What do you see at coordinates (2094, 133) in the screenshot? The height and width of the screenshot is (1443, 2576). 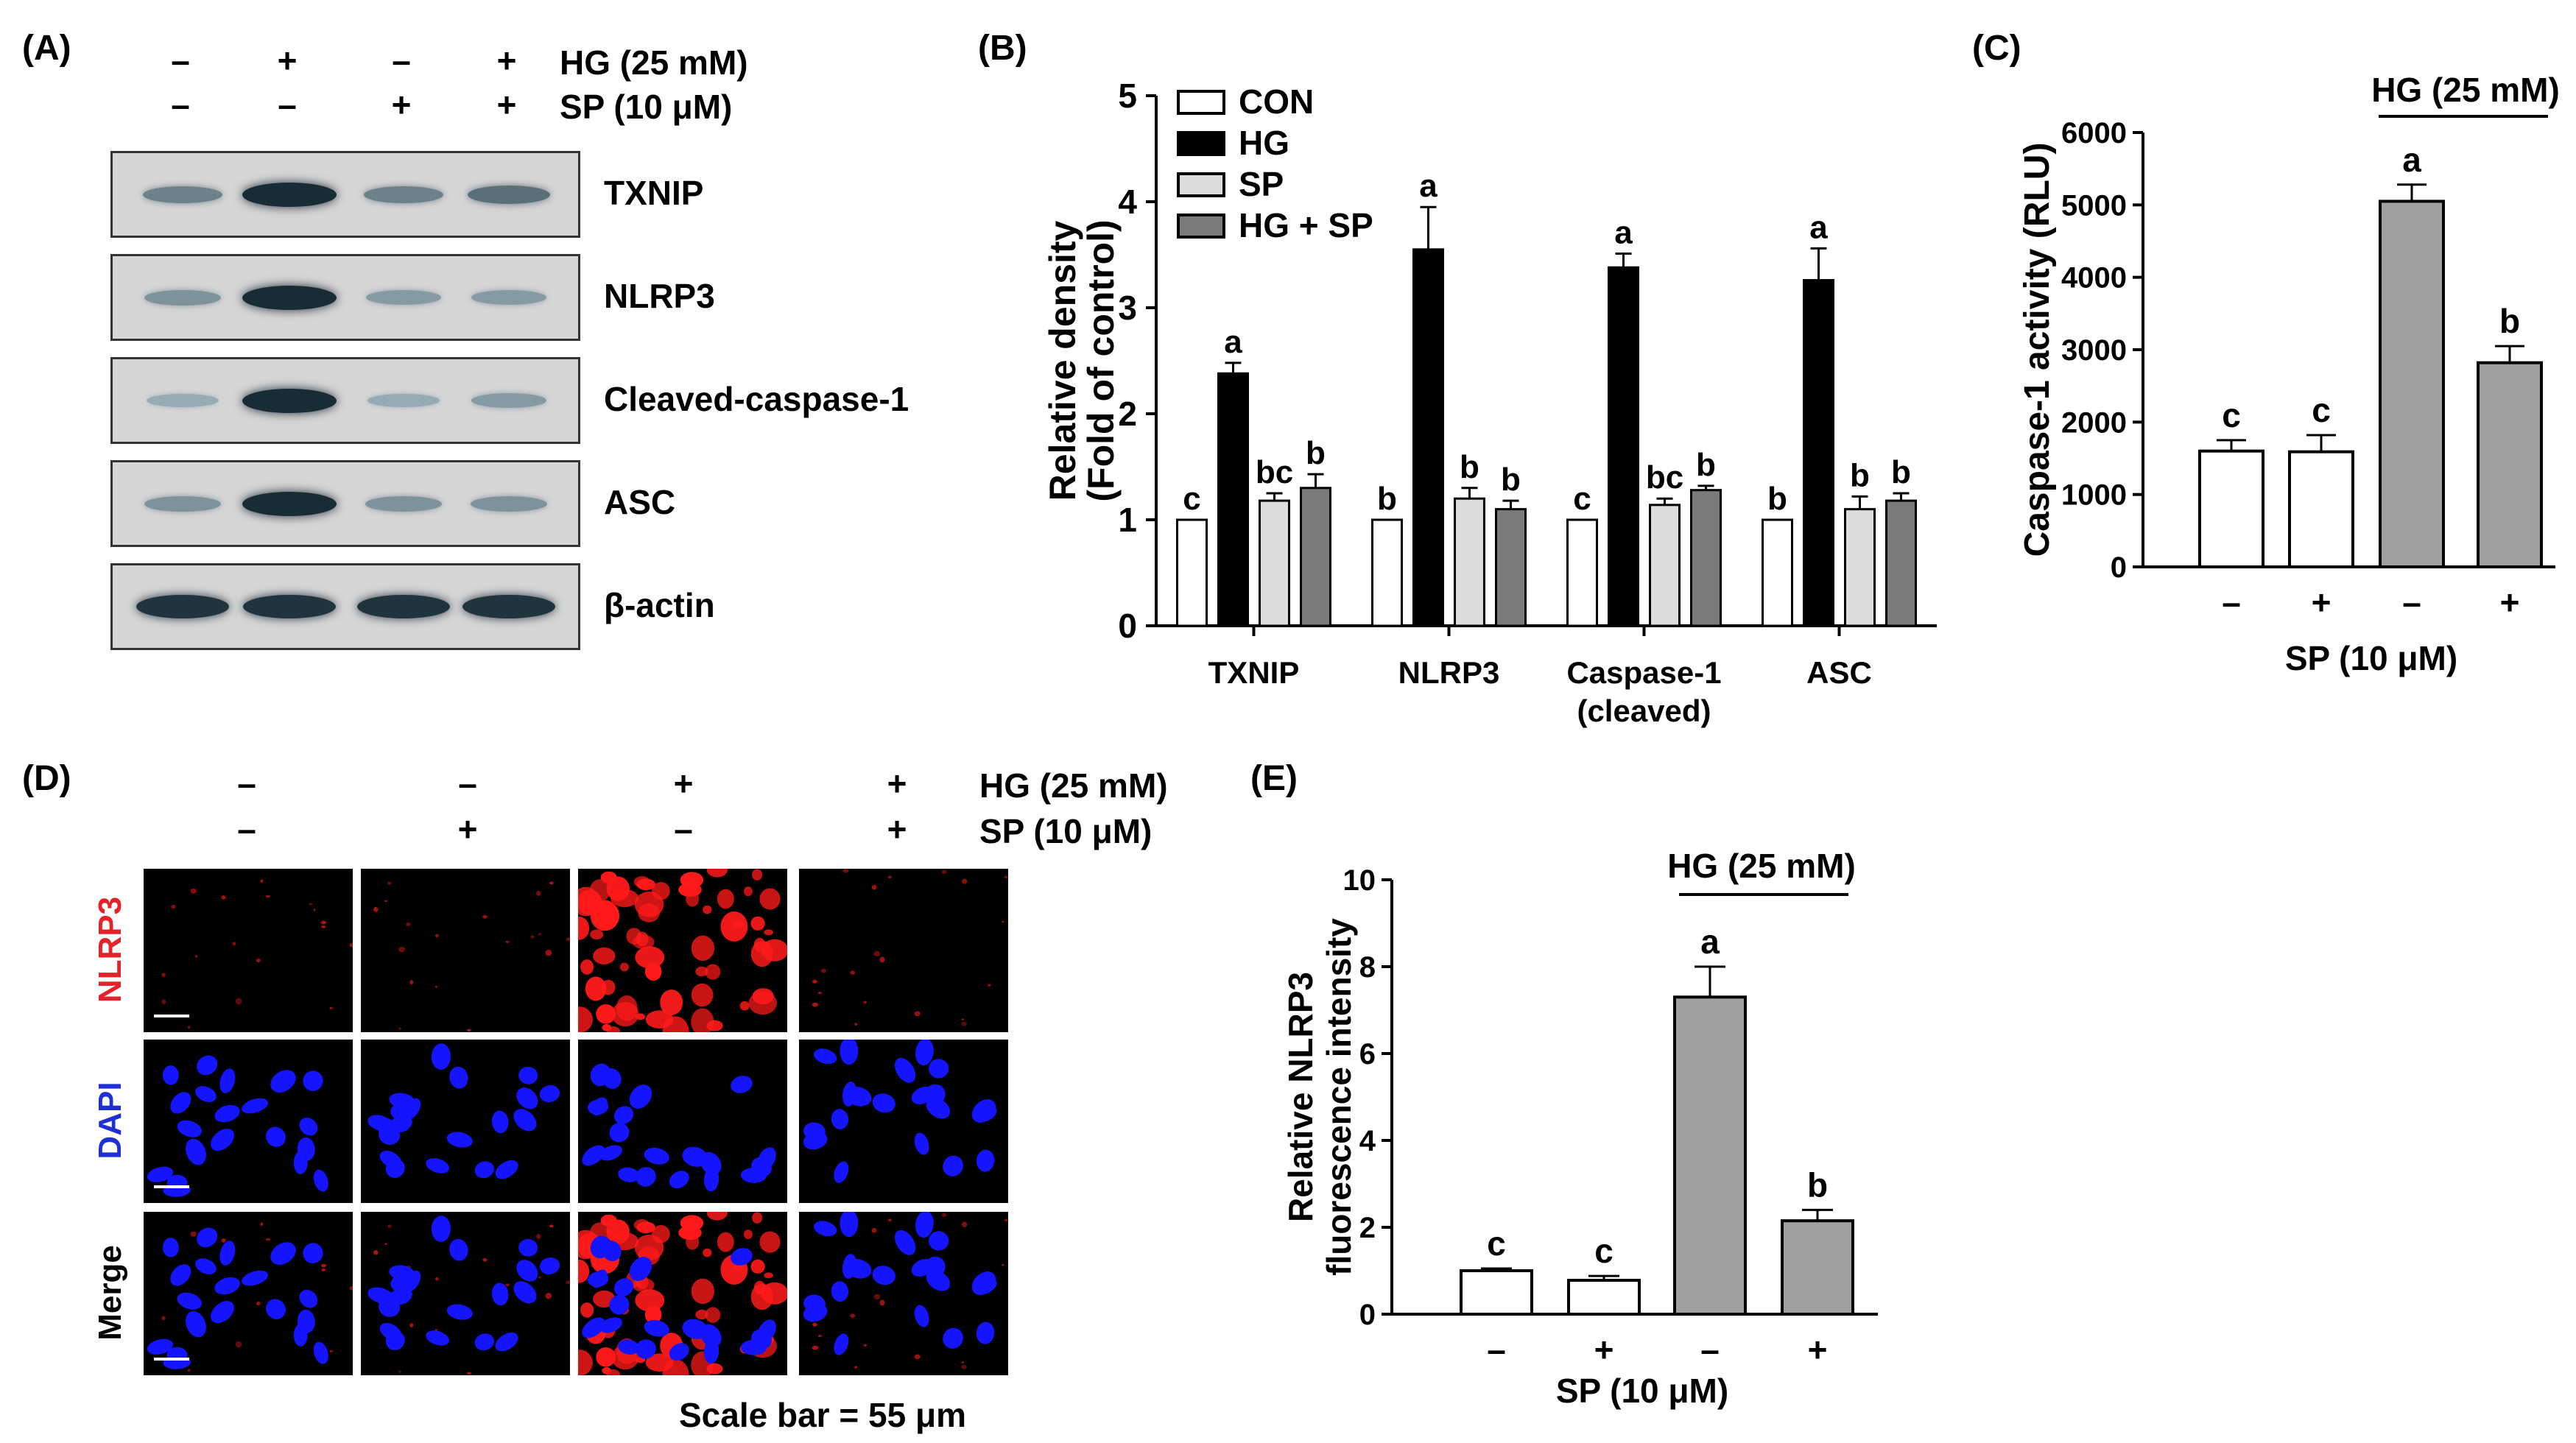 I see `y-tick-label: 6000` at bounding box center [2094, 133].